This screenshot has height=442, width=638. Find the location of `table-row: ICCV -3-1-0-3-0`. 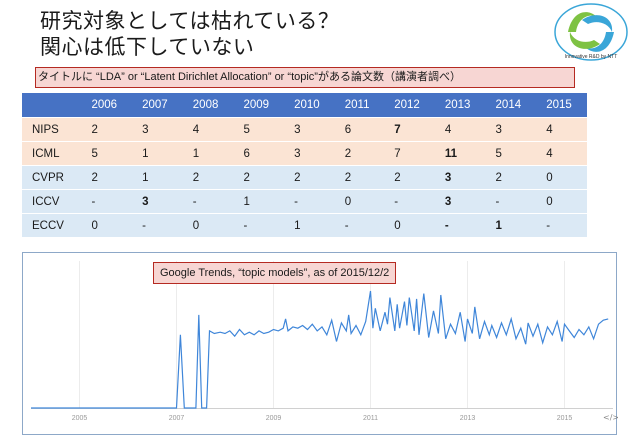

table-row: ICCV -3-1-0-3-0 is located at coordinates (304, 201).